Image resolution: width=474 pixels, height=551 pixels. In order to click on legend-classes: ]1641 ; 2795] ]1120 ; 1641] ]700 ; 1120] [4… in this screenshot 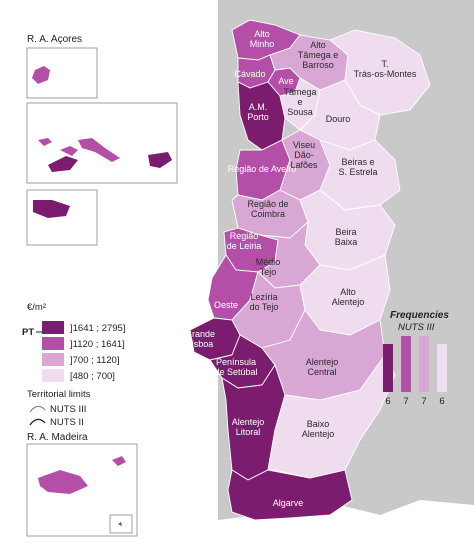, I will do `click(80, 351)`.